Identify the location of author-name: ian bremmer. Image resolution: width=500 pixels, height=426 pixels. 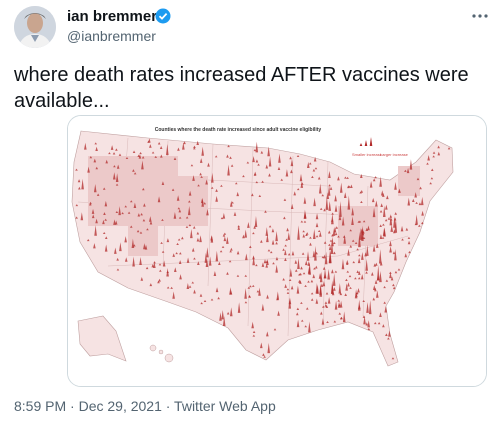
(112, 16).